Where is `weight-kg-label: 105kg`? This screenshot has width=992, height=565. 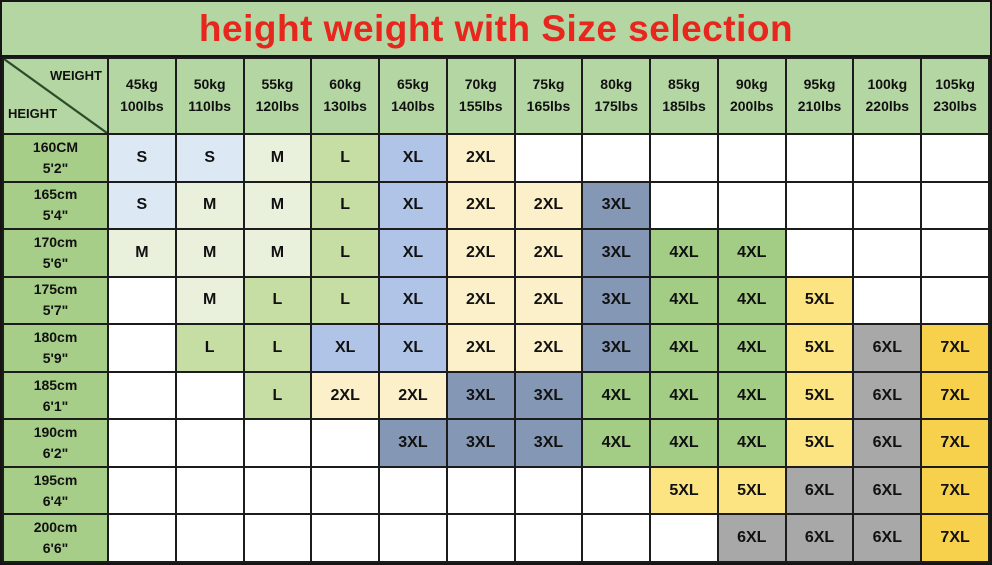 weight-kg-label: 105kg is located at coordinates (955, 84).